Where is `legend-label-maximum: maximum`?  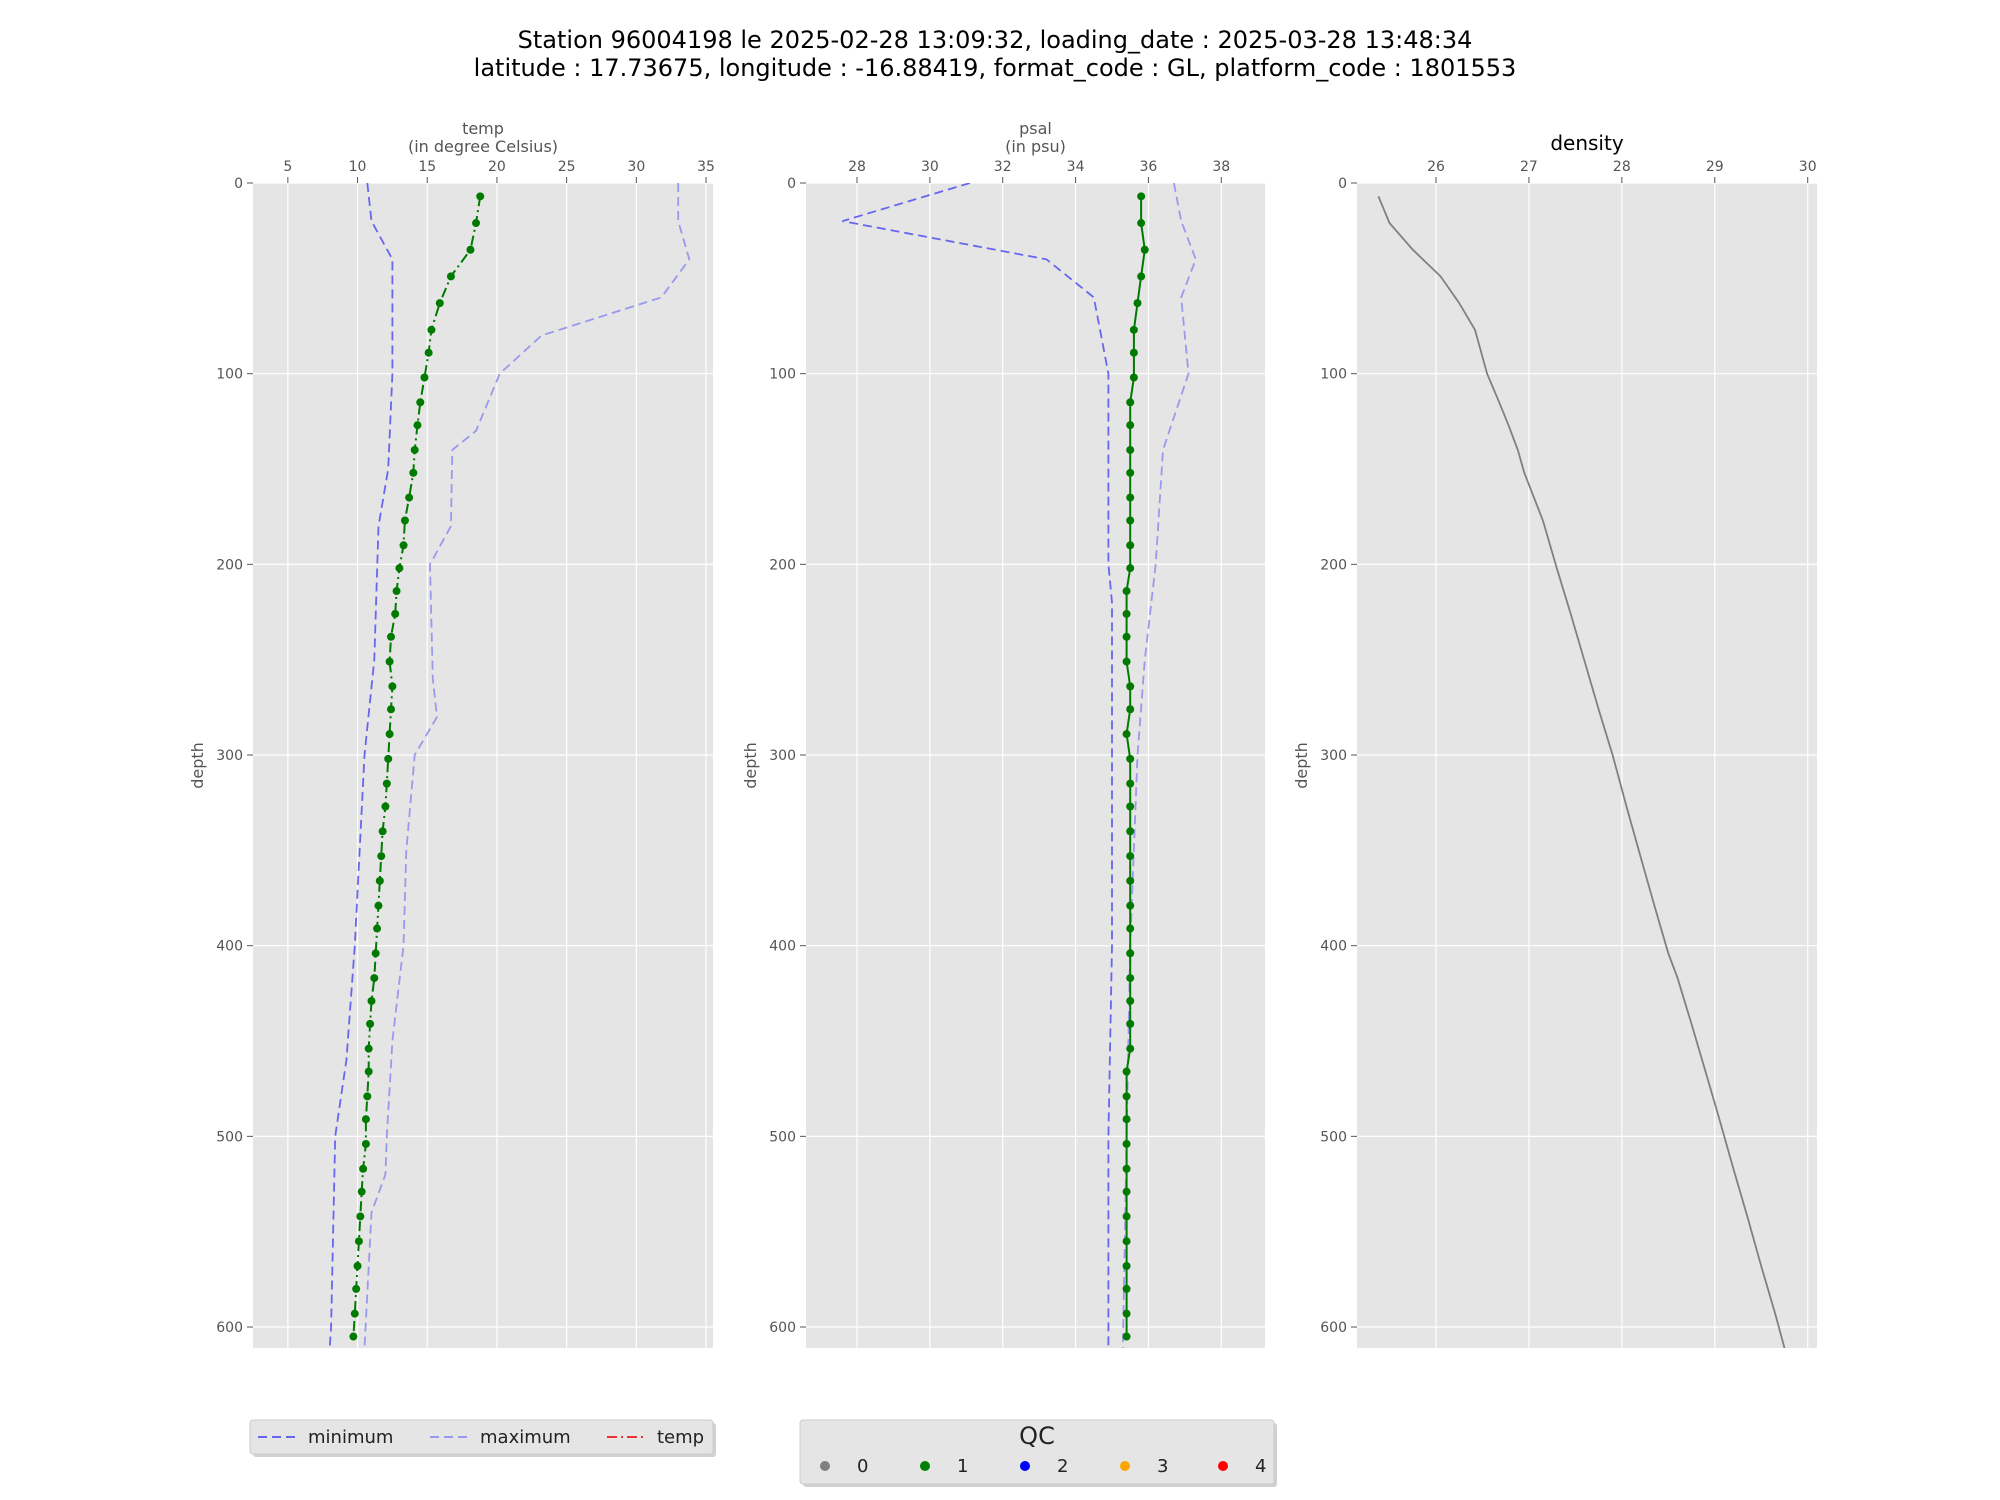
legend-label-maximum: maximum is located at coordinates (525, 1437).